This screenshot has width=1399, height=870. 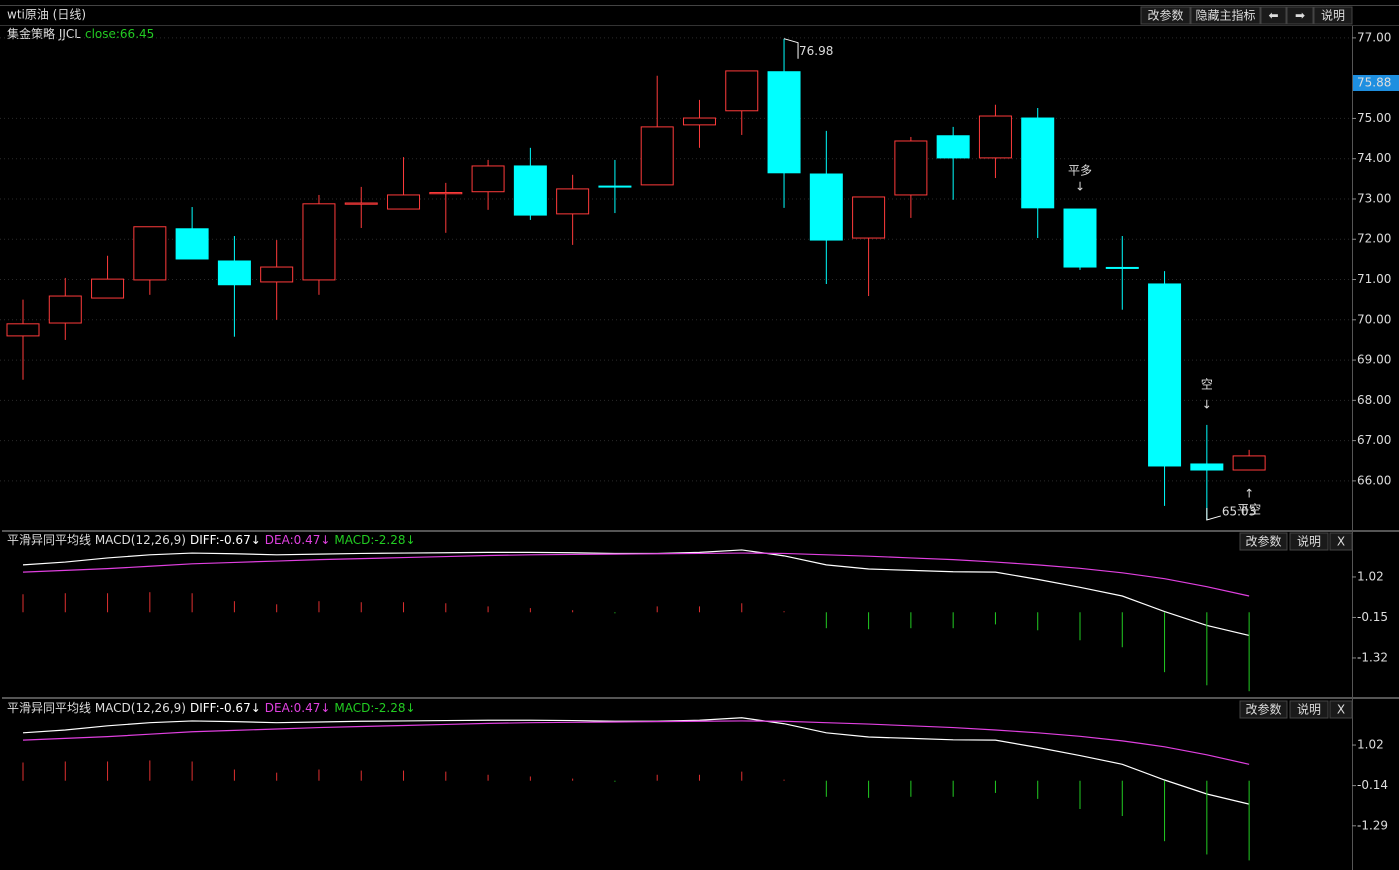 I want to click on signal-arrow: ↑, so click(x=1249, y=494).